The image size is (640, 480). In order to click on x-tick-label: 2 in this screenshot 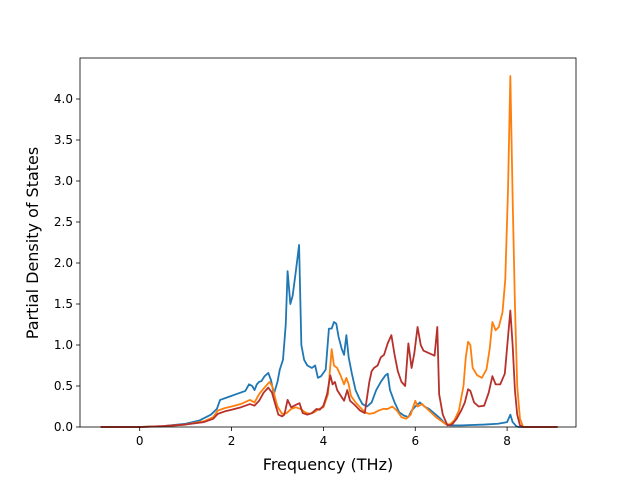, I will do `click(232, 441)`.